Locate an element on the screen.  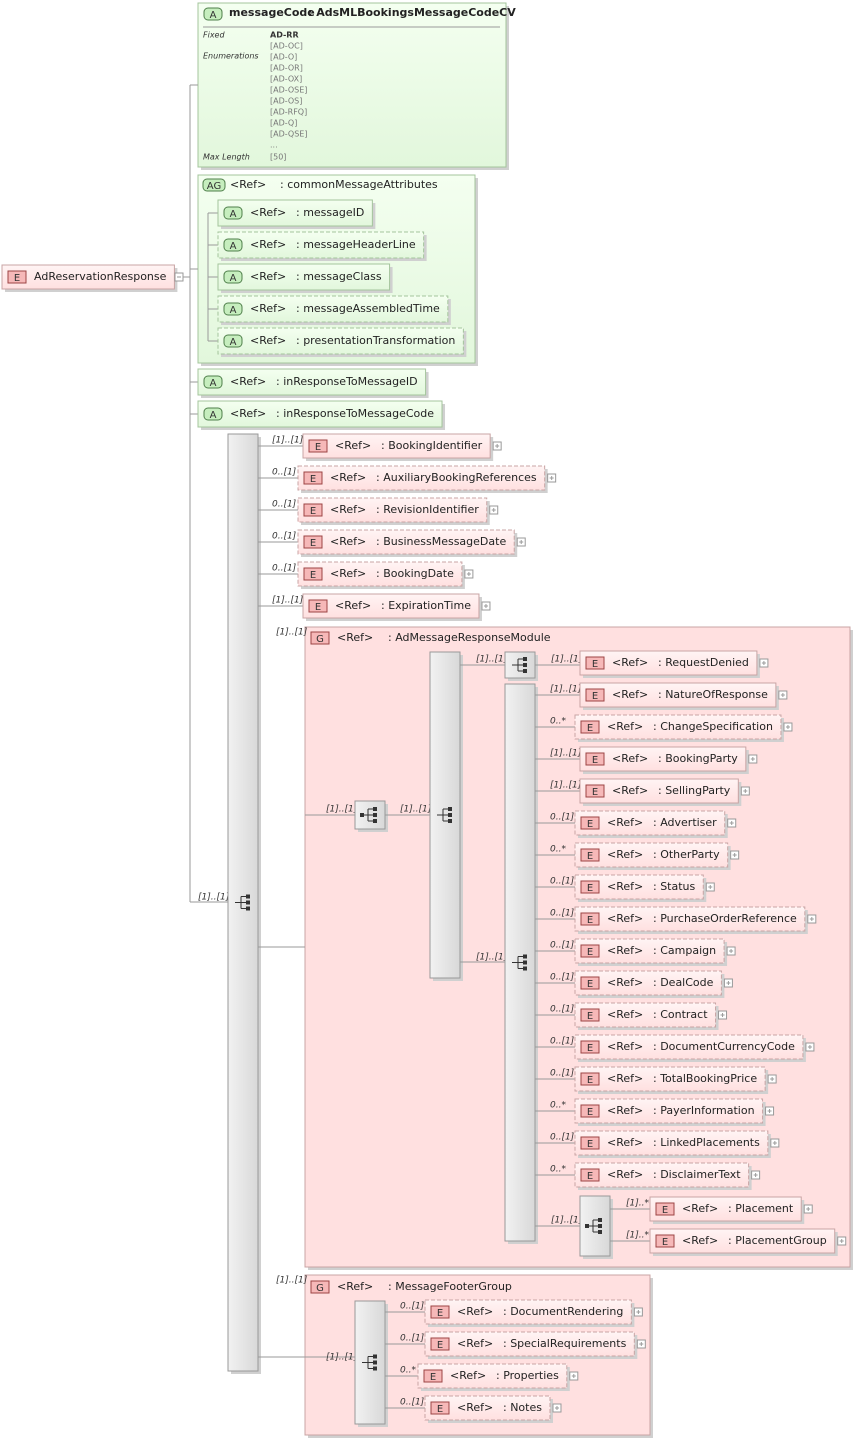
schema-node: E <Ref>: RequestDenied is located at coordinates (674, 664).